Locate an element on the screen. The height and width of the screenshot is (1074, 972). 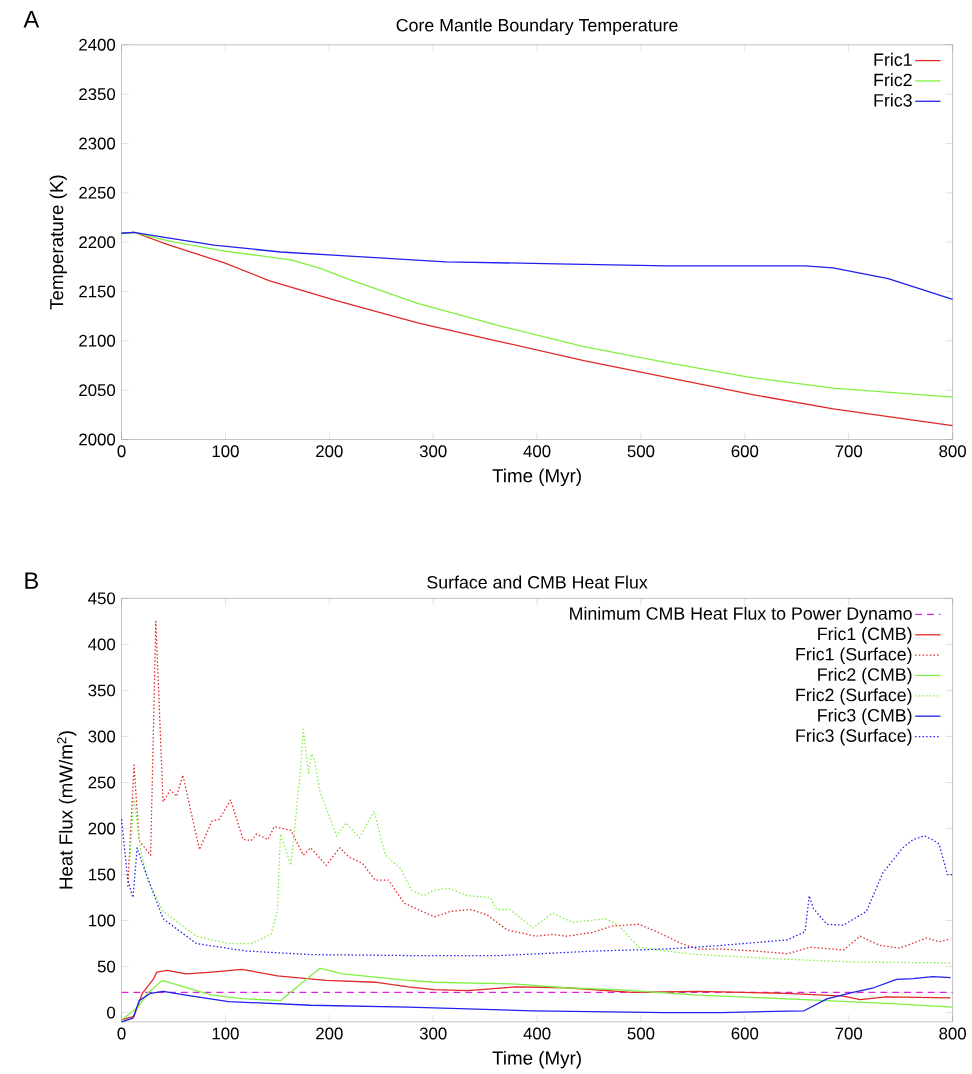
y-tick-label: 2000 is located at coordinates (97, 439).